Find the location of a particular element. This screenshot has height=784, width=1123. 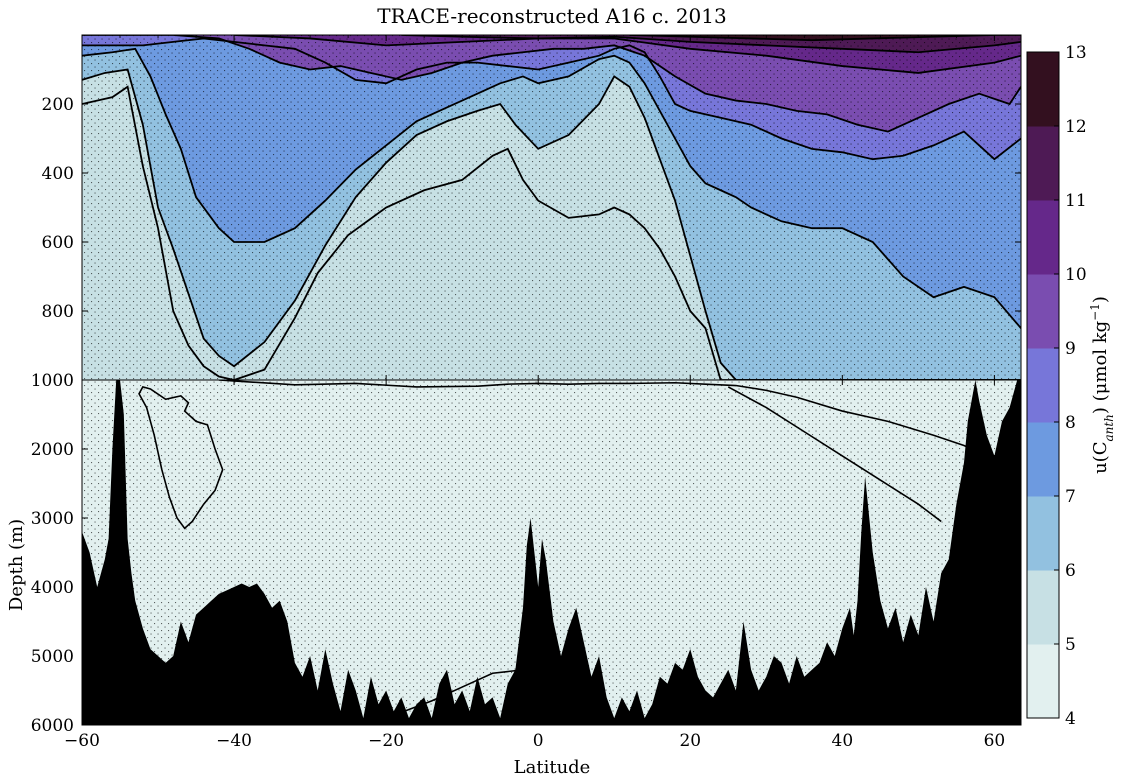

colorbar-frame is located at coordinates (1043, 385).